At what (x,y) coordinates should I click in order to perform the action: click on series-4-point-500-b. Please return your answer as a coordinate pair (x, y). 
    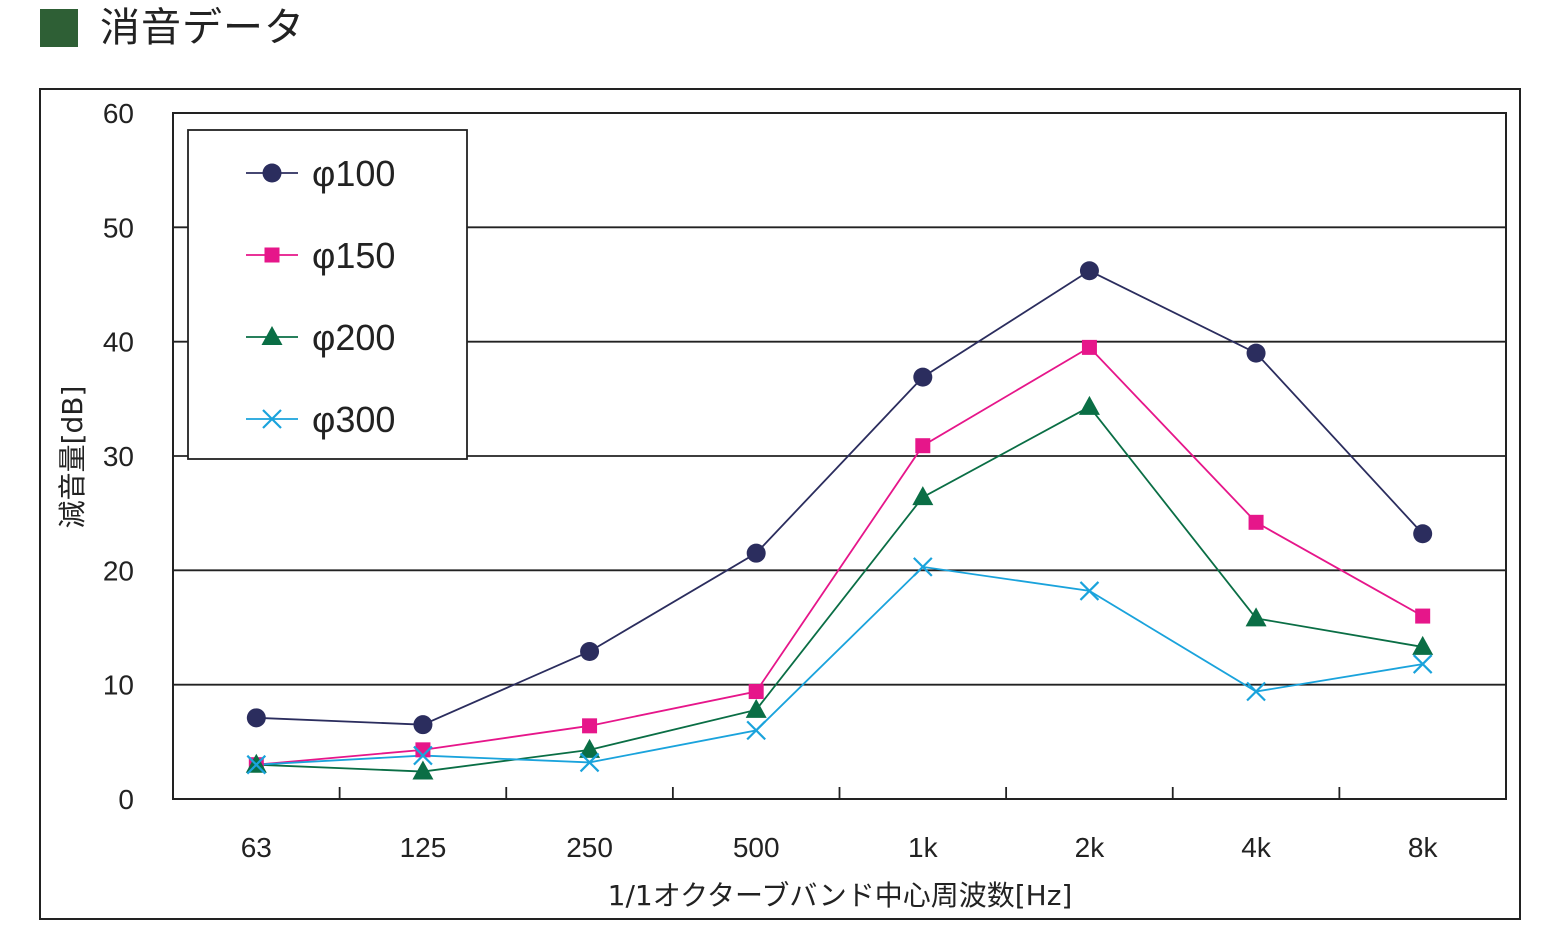
    Looking at the image, I should click on (756, 730).